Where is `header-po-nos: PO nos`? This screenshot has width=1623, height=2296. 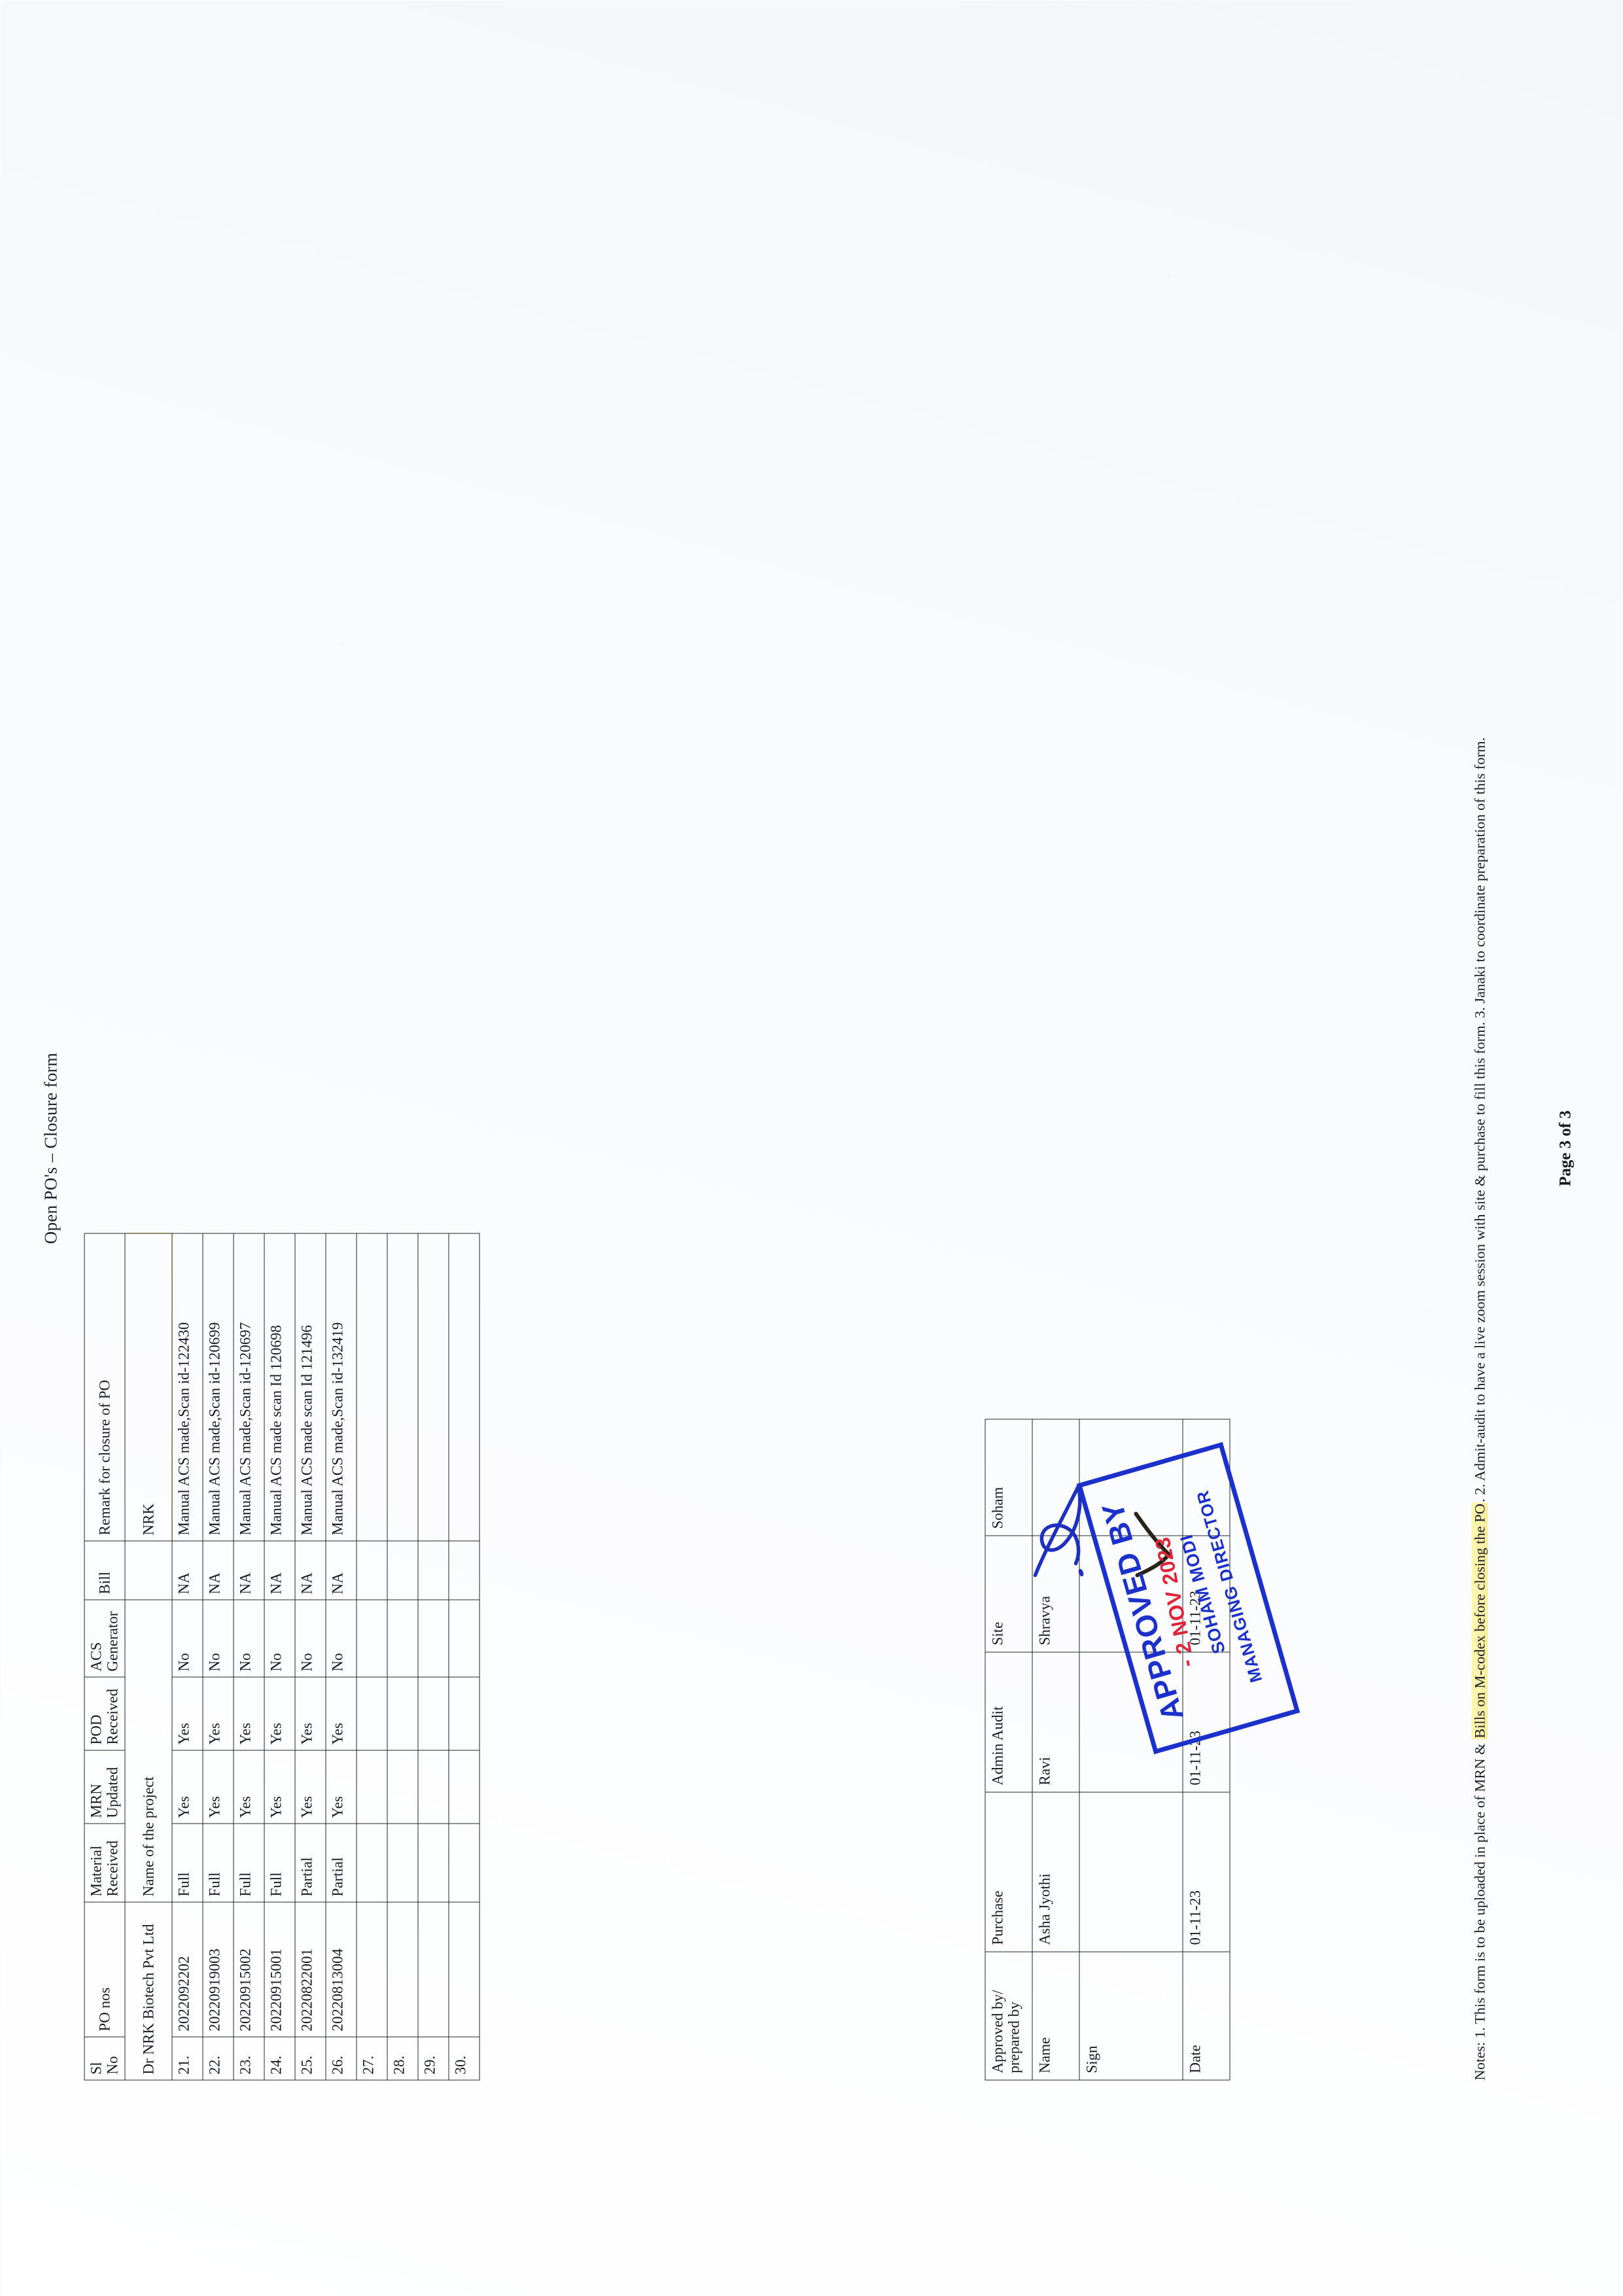 header-po-nos: PO nos is located at coordinates (104, 1969).